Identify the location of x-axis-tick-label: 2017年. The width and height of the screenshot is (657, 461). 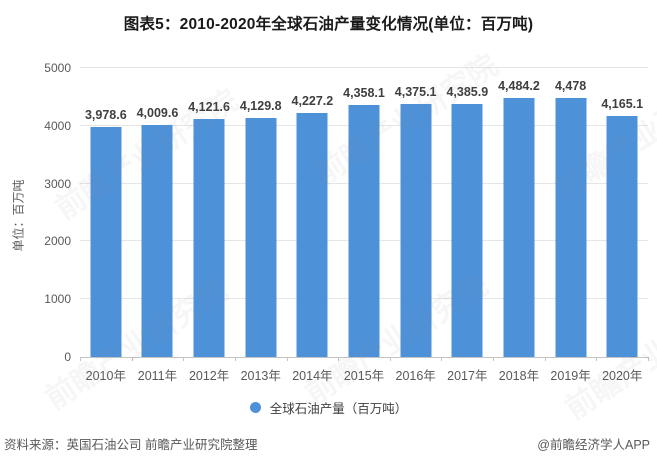
(467, 376).